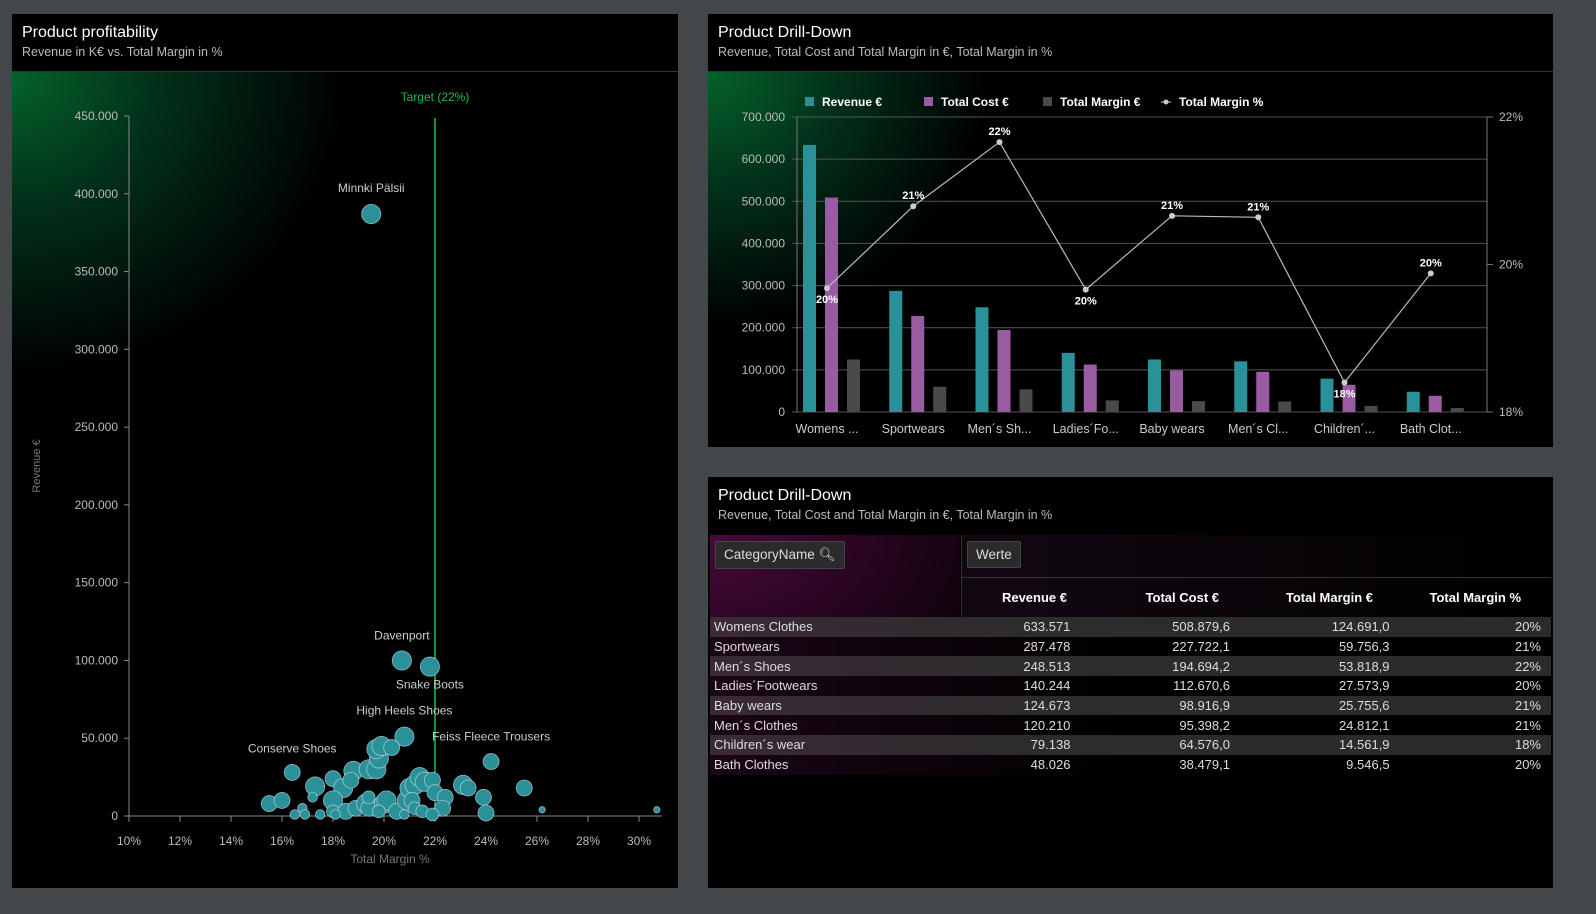 The image size is (1596, 914). I want to click on values-field-button: Werte, so click(994, 554).